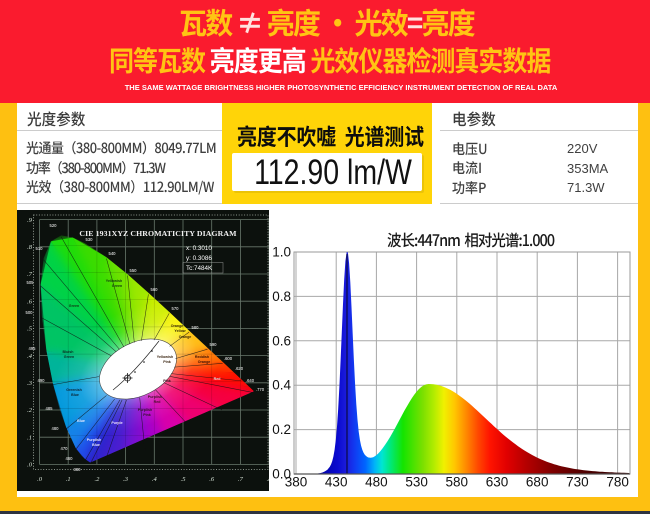  I want to click on svg-text: Yellow, so click(179, 331).